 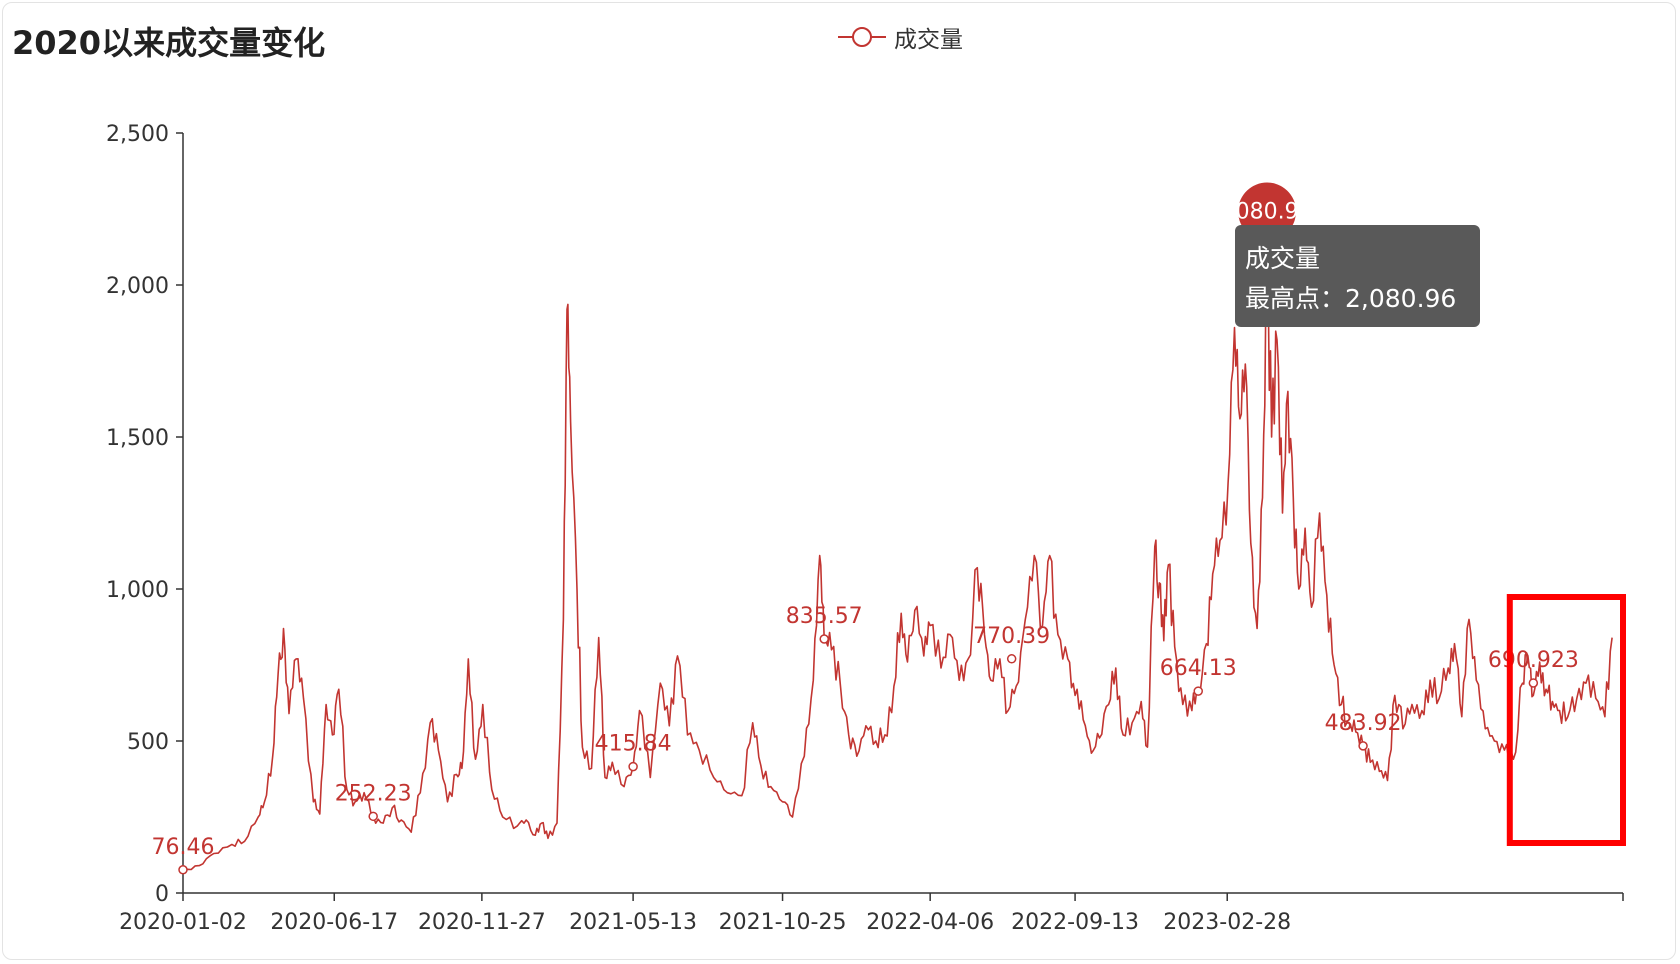 What do you see at coordinates (633, 922) in the screenshot?
I see `x-tick-label: 2021-05-13` at bounding box center [633, 922].